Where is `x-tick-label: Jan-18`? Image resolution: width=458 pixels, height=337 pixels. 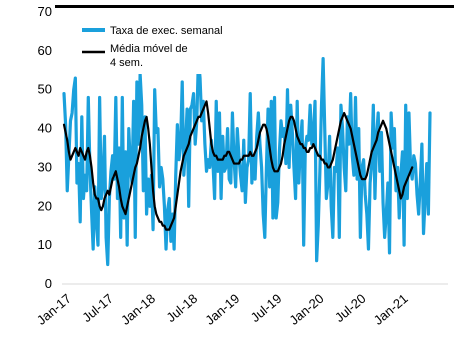 x-tick-label: Jan-18 is located at coordinates (138, 309).